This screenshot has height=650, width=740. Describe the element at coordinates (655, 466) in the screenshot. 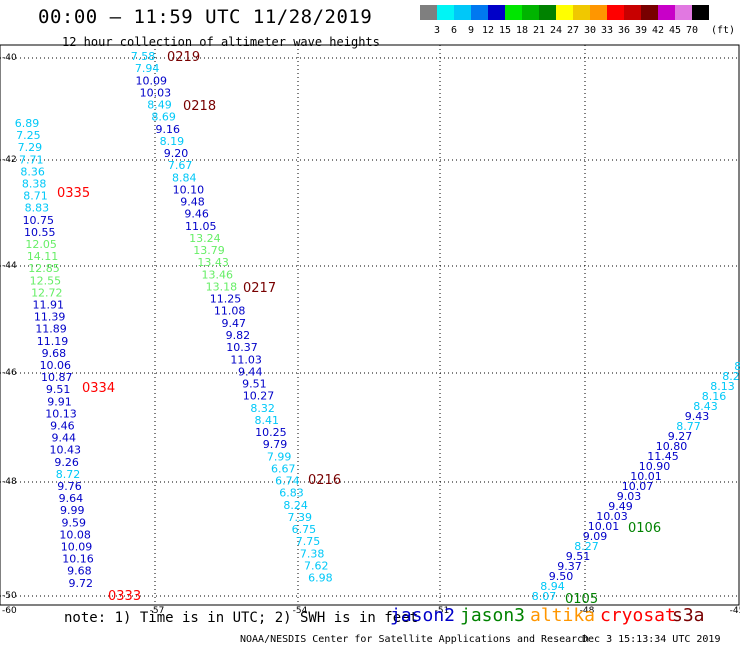

I see `swh-reading: 10.90` at that location.